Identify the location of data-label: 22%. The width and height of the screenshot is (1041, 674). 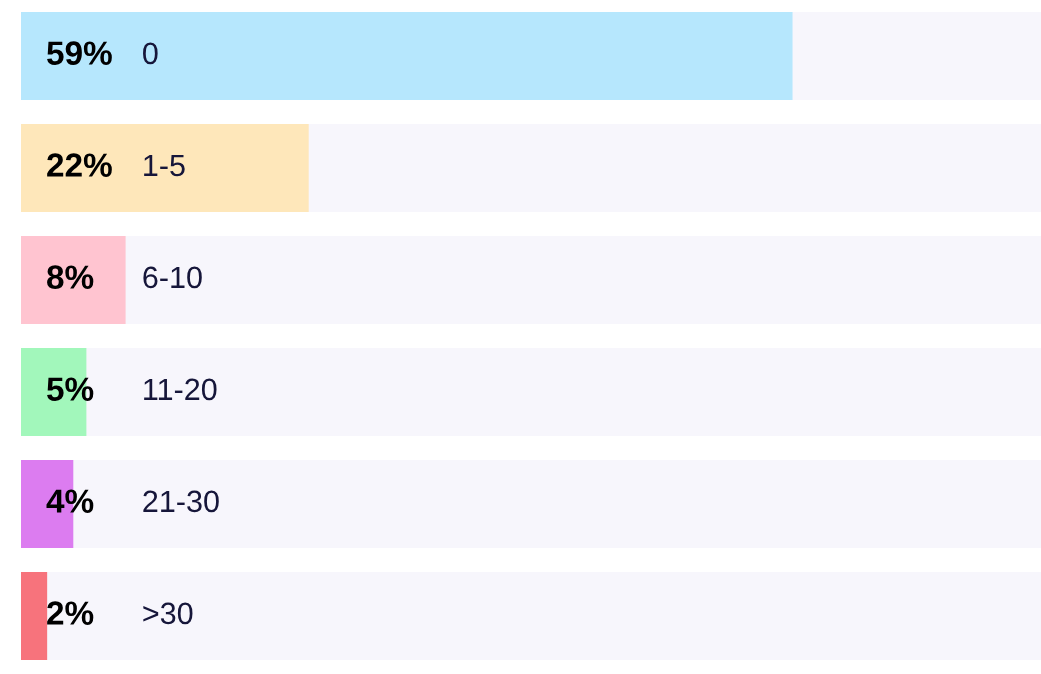
(79, 165).